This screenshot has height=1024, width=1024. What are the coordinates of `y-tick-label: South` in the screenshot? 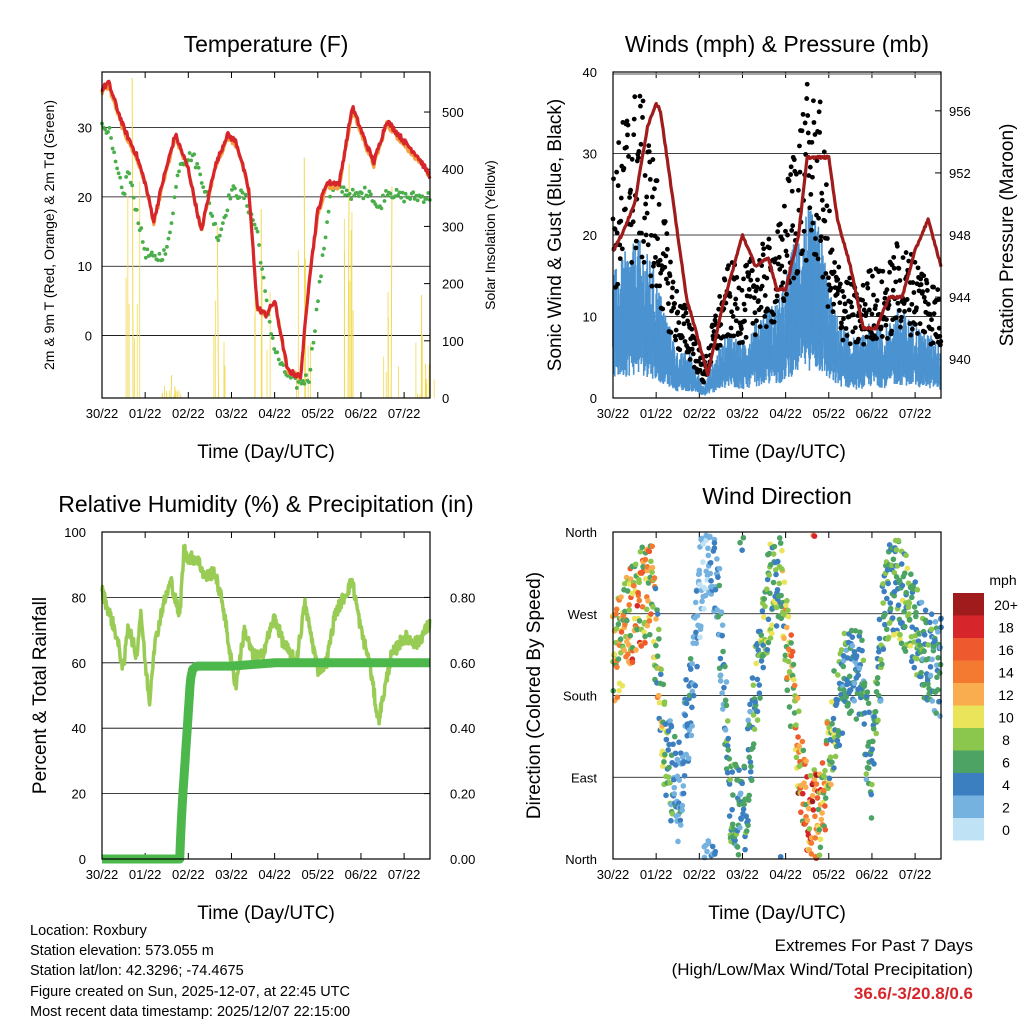 It's located at (580, 696).